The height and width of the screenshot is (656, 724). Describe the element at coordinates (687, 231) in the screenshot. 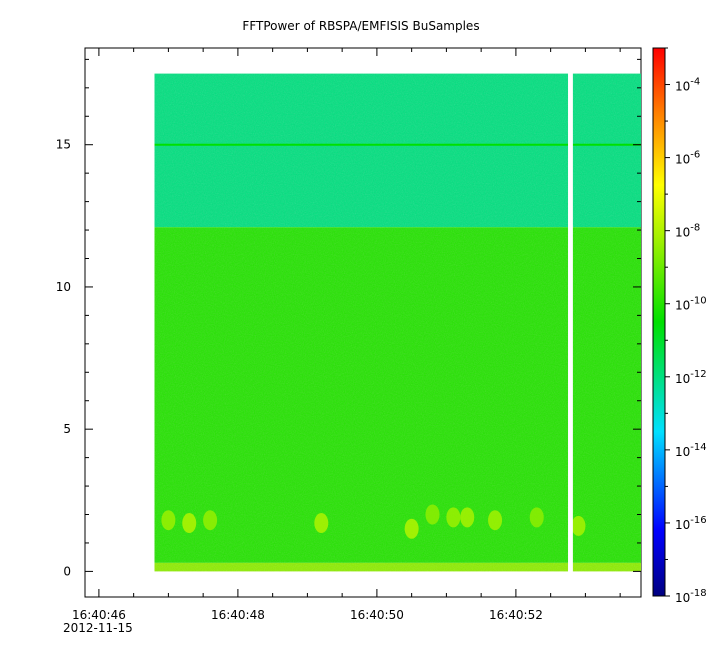

I see `colorbar-tick-label: 10⁻⁸` at that location.